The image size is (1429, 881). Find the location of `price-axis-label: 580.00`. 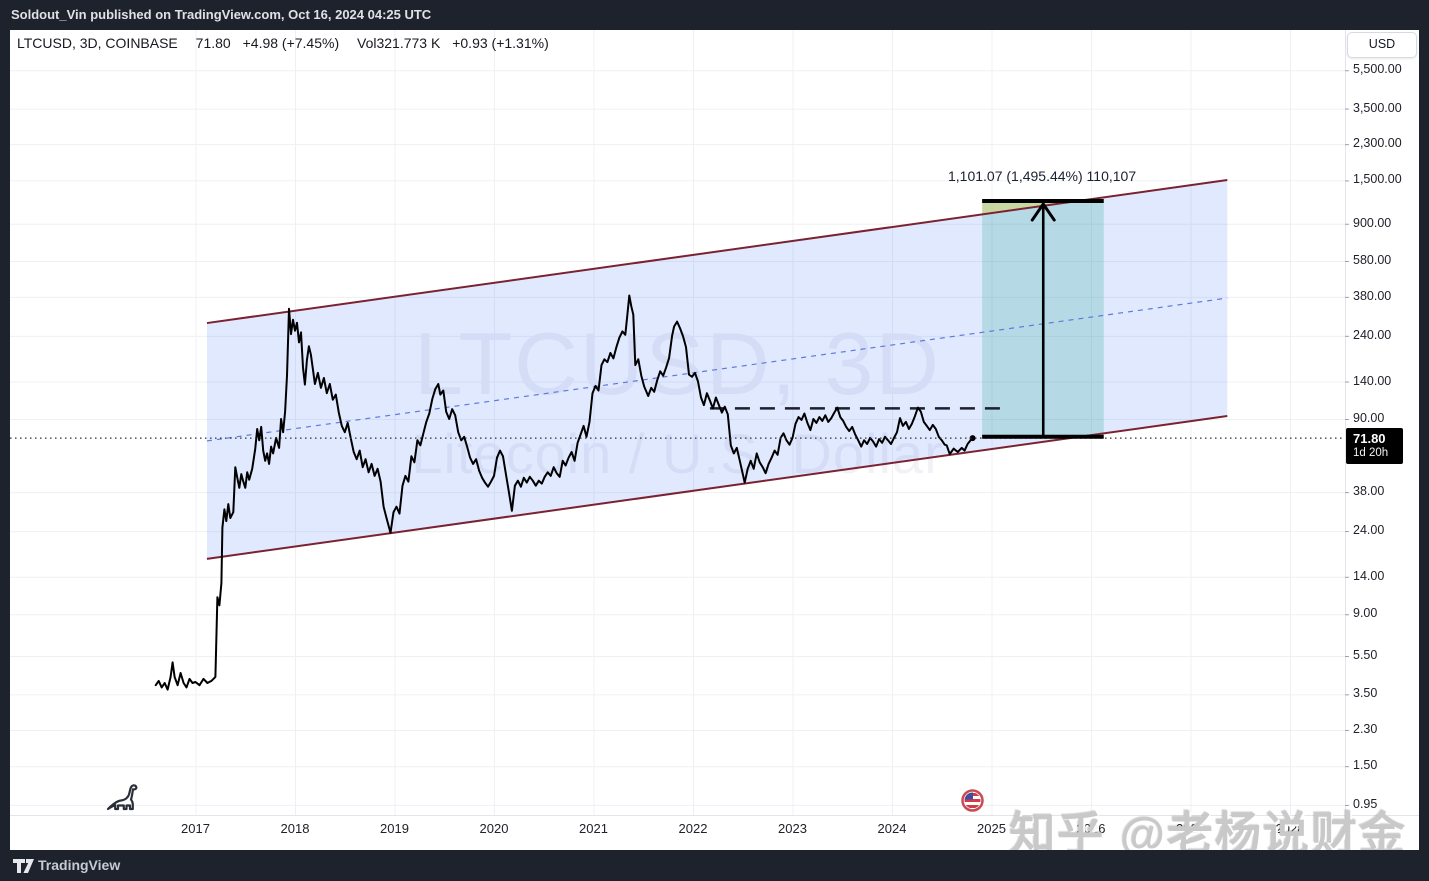

price-axis-label: 580.00 is located at coordinates (1372, 259).